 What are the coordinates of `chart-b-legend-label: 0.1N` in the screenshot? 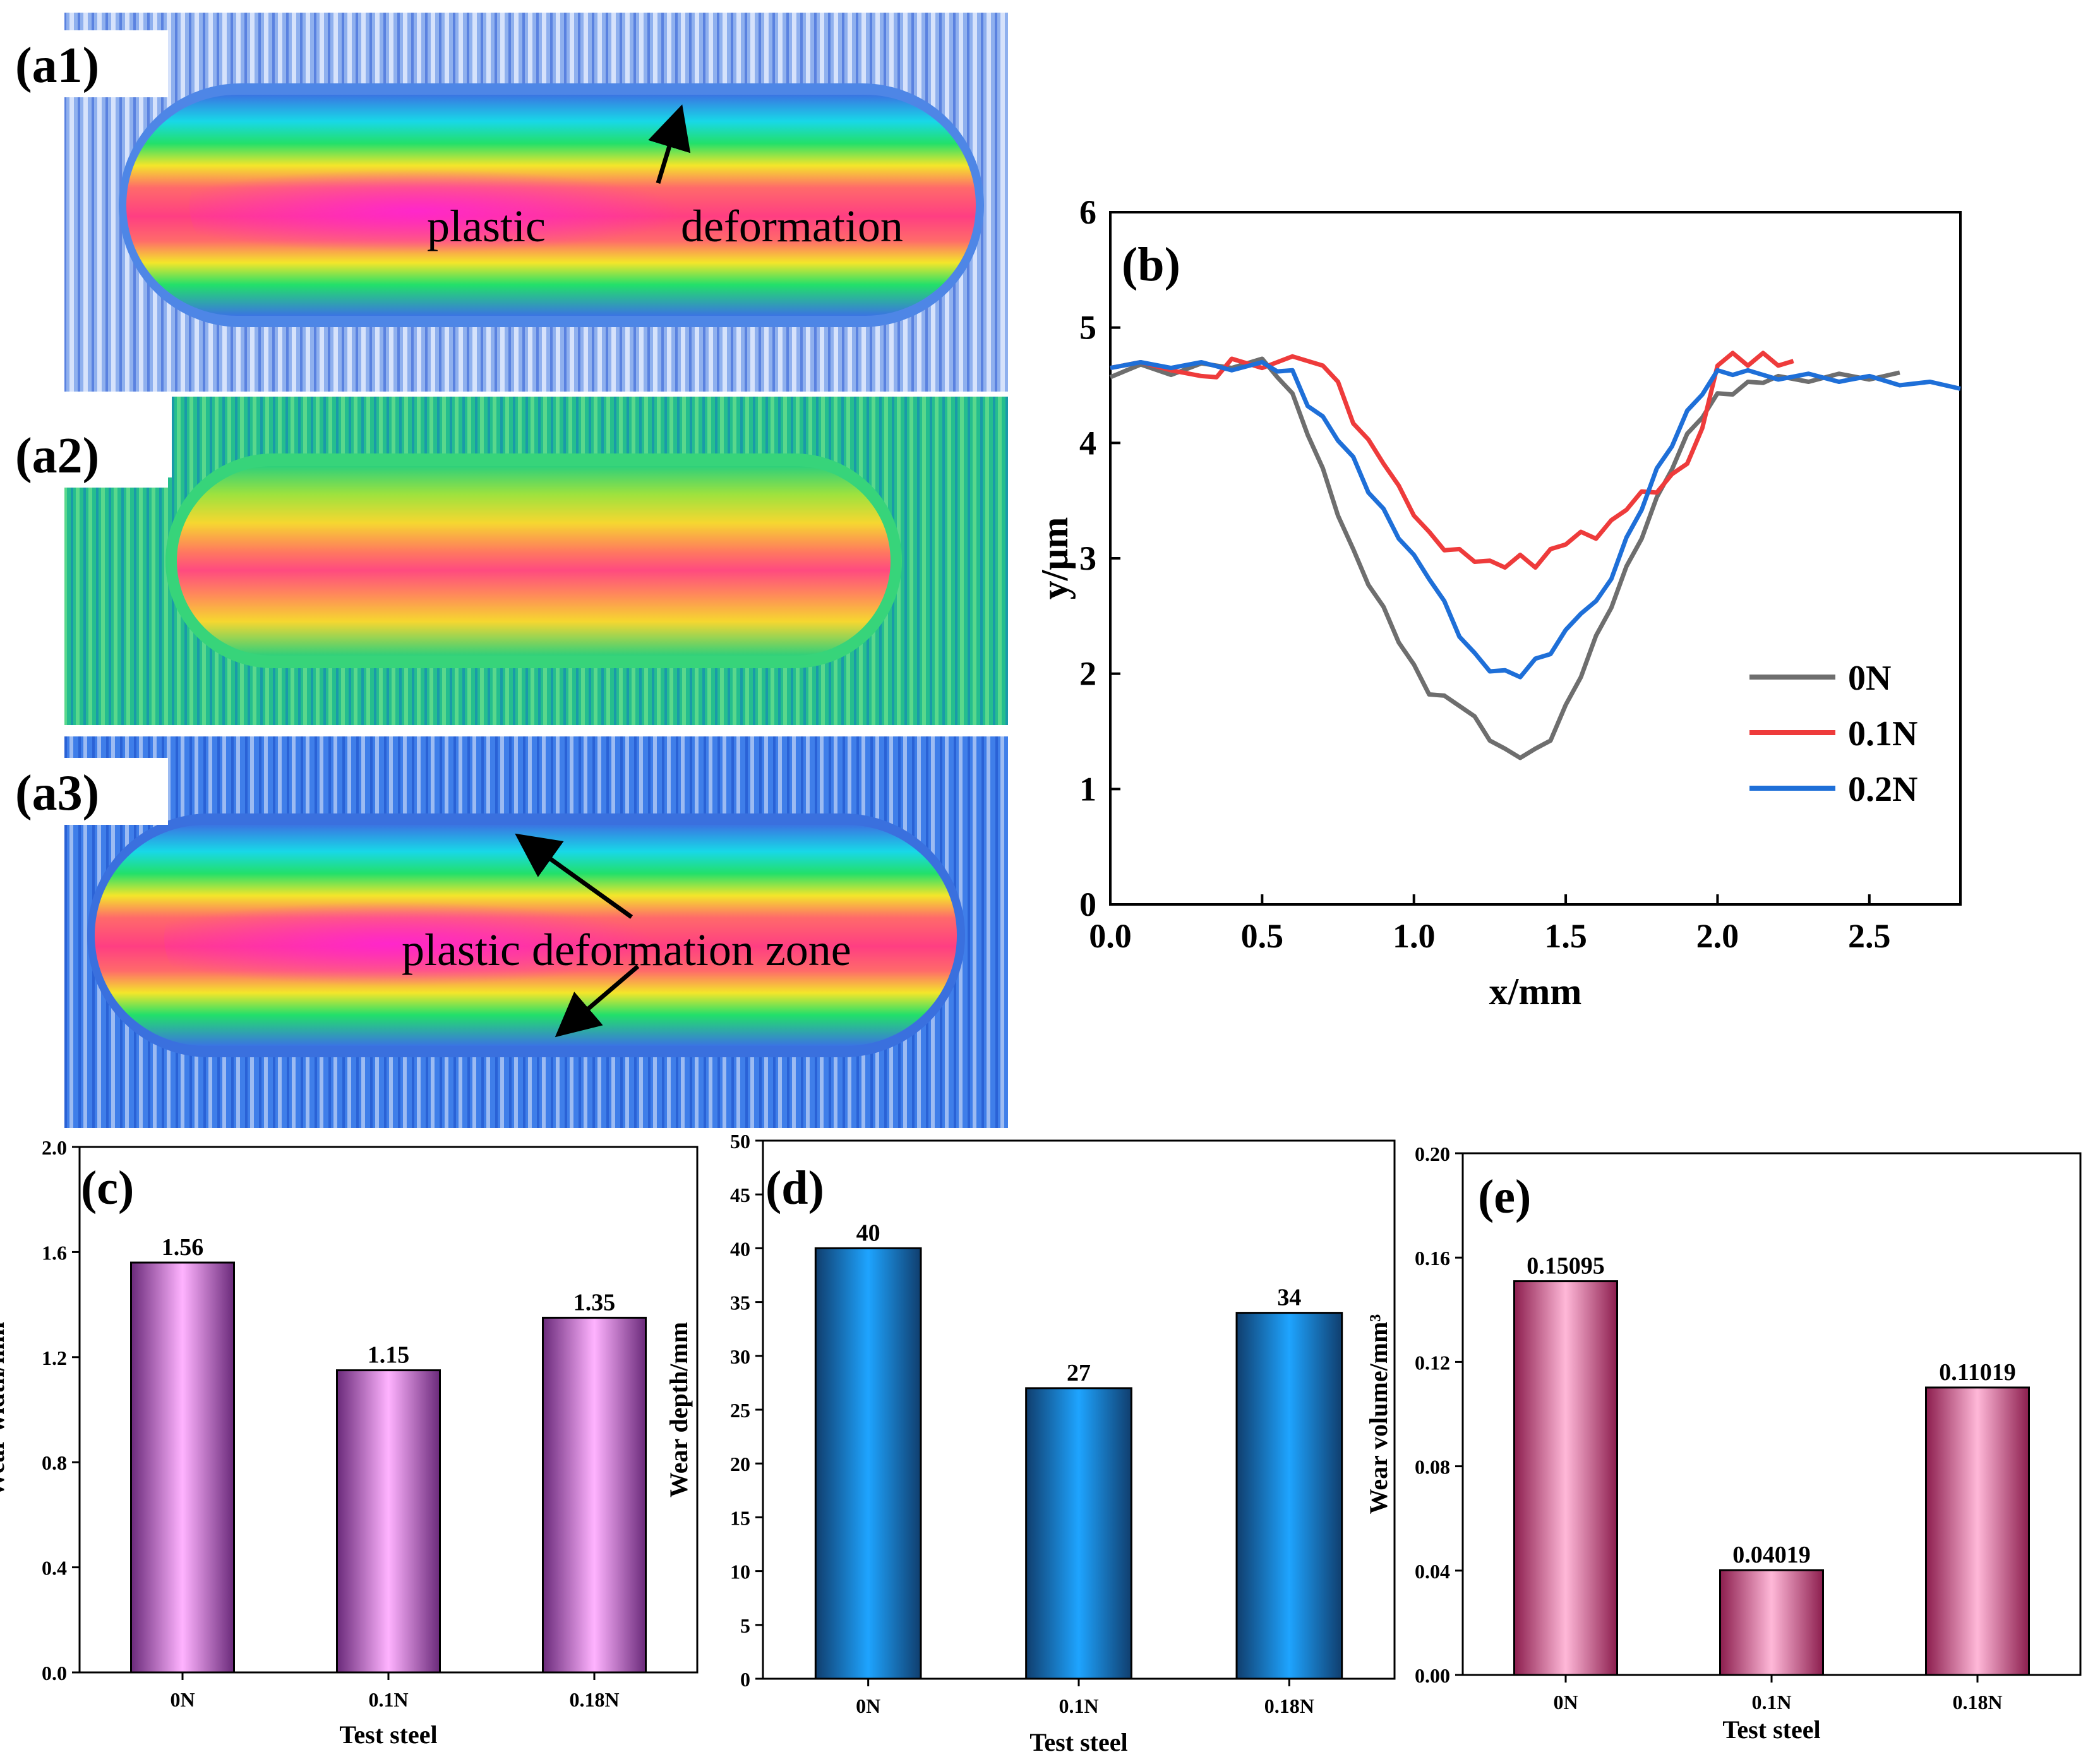 It's located at (1882, 733).